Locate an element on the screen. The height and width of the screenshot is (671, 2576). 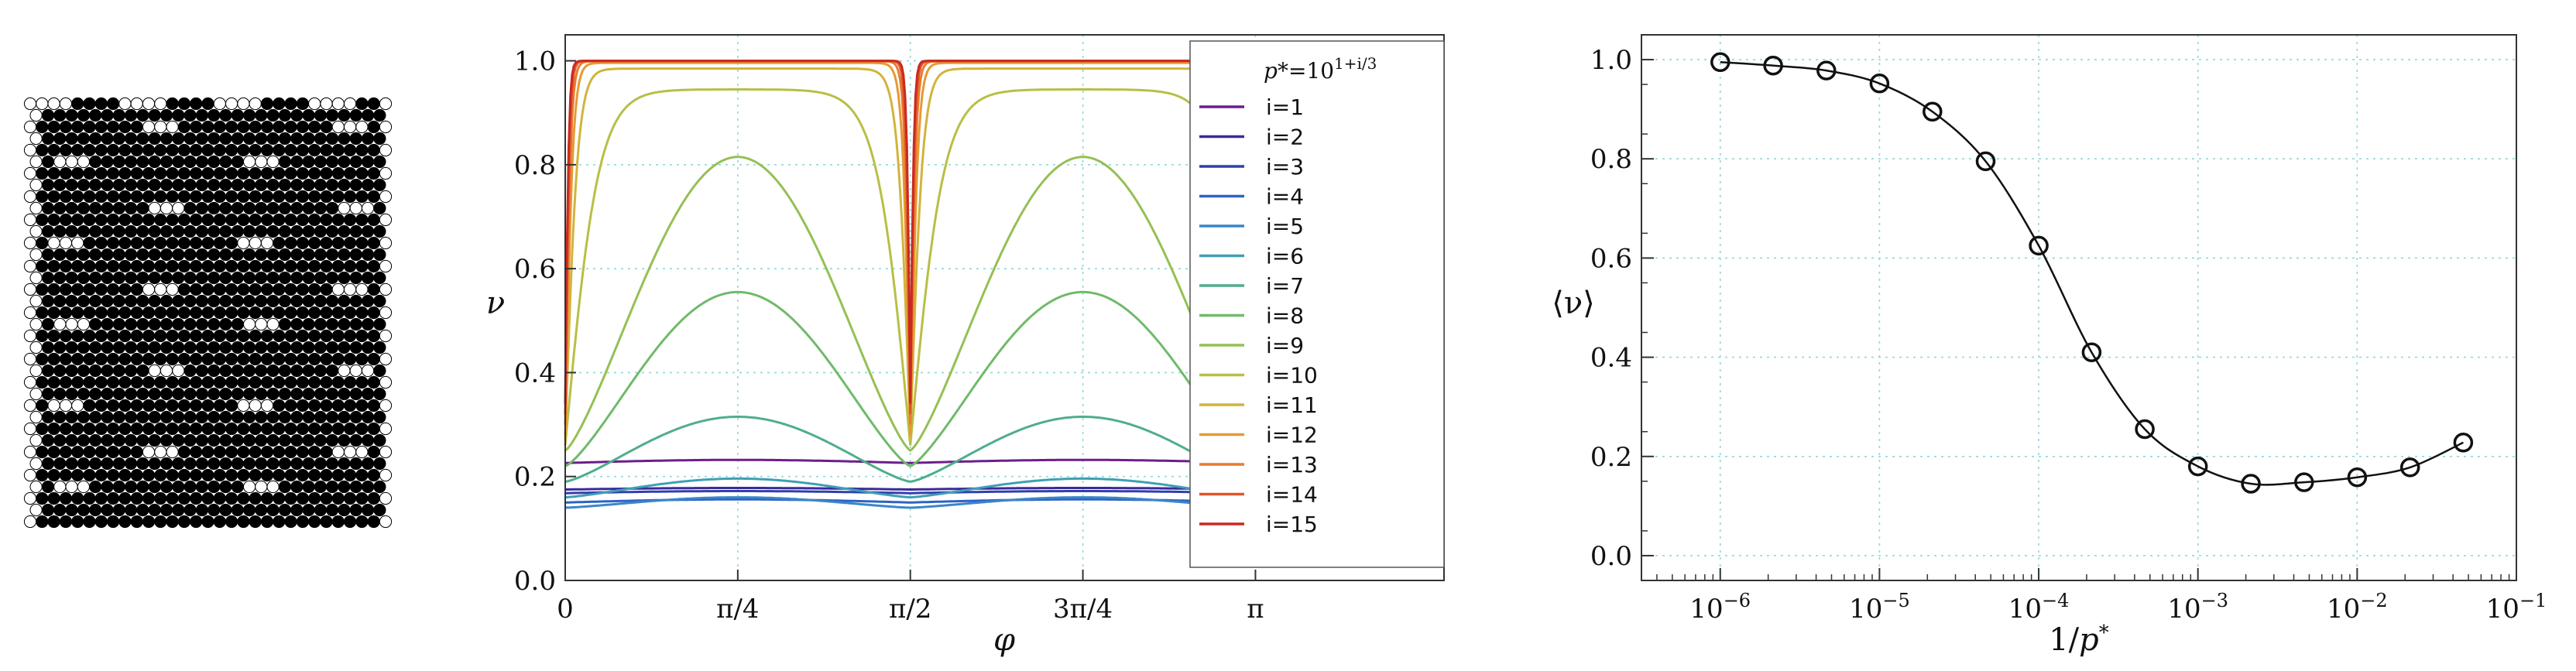
nu-ytick-label: 0.6 is located at coordinates (535, 269).